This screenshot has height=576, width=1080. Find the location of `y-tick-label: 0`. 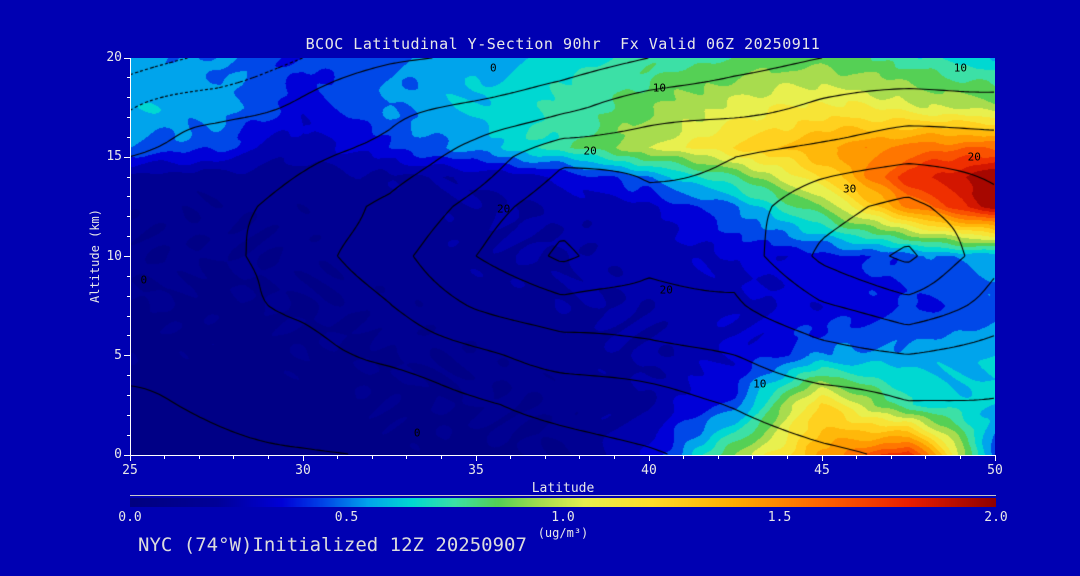

y-tick-label: 0 is located at coordinates (118, 454).